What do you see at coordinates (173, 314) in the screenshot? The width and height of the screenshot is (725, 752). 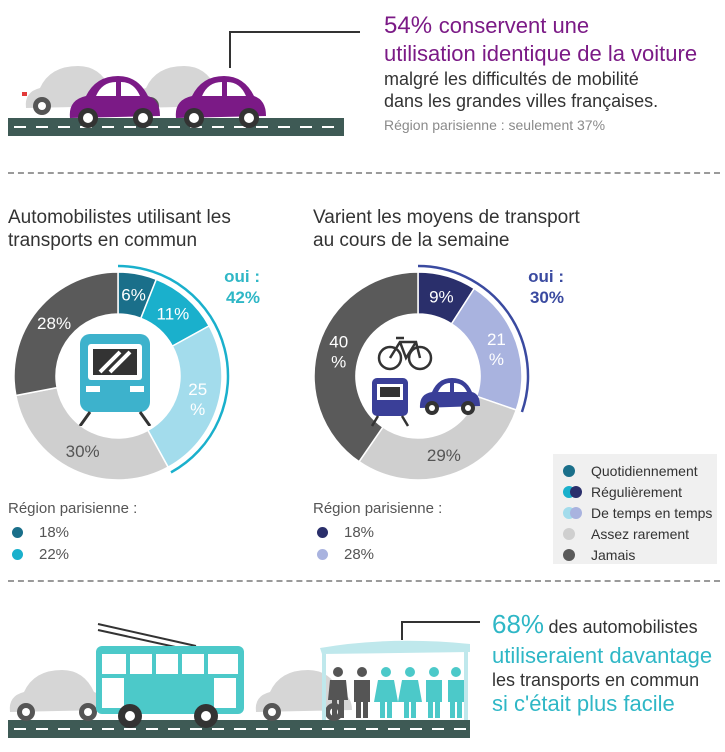 I see `donut-slice-label: 11%` at bounding box center [173, 314].